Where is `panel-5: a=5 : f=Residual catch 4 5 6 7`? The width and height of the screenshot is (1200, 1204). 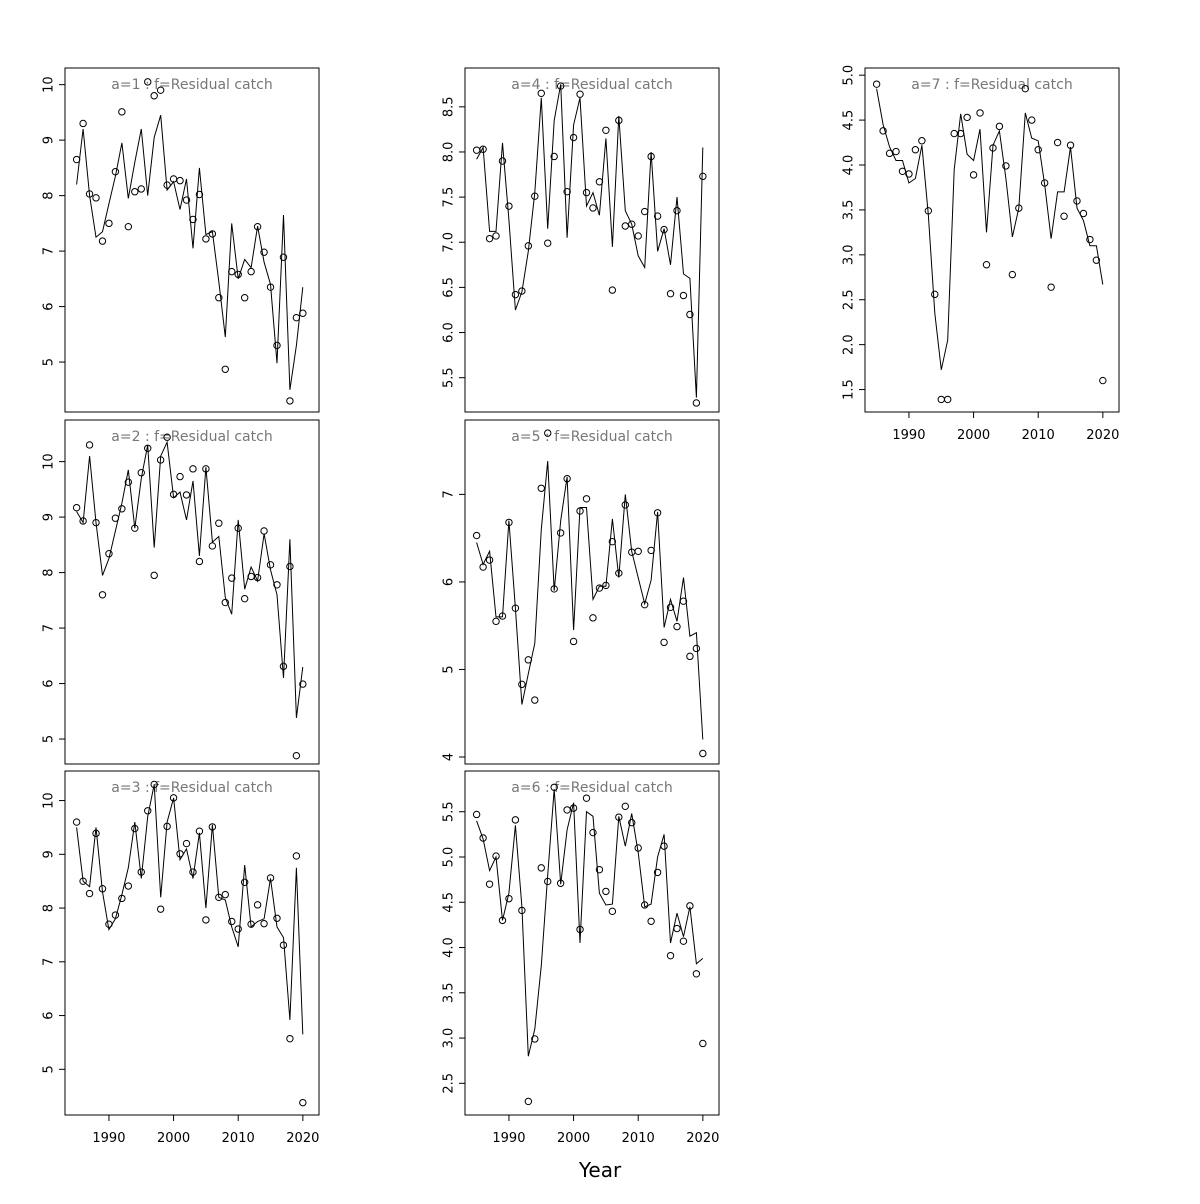 panel-5: a=5 : f=Residual catch 4 5 6 7 is located at coordinates (581, 592).